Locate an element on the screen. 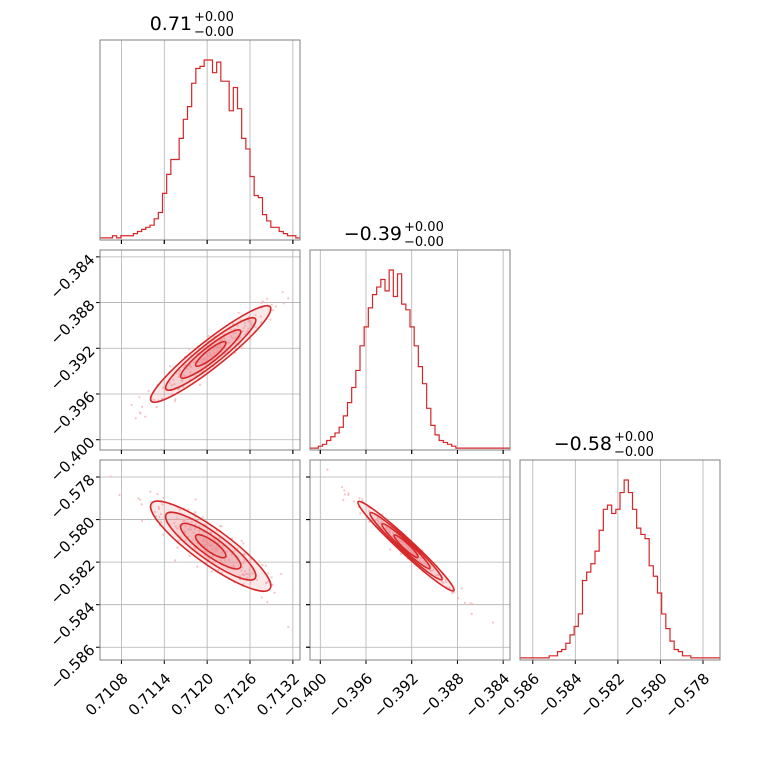 This screenshot has height=760, width=760. y-tick-label: −0.580 is located at coordinates (73, 539).